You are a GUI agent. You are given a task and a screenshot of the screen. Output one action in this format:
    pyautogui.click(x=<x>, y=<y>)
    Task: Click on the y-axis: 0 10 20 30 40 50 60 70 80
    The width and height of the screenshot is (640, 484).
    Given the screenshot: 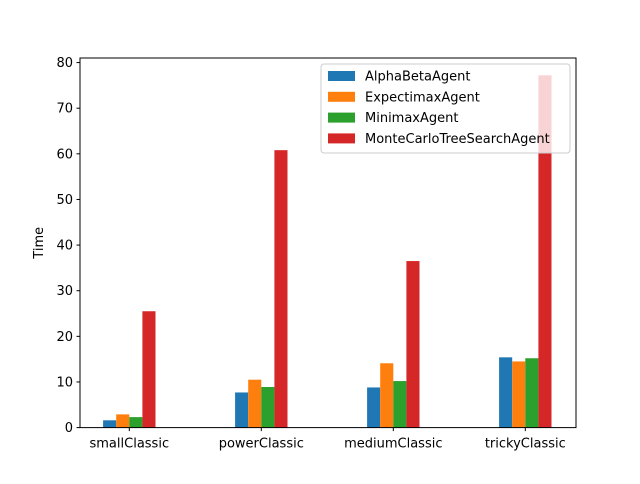 What is the action you would take?
    pyautogui.click(x=68, y=246)
    